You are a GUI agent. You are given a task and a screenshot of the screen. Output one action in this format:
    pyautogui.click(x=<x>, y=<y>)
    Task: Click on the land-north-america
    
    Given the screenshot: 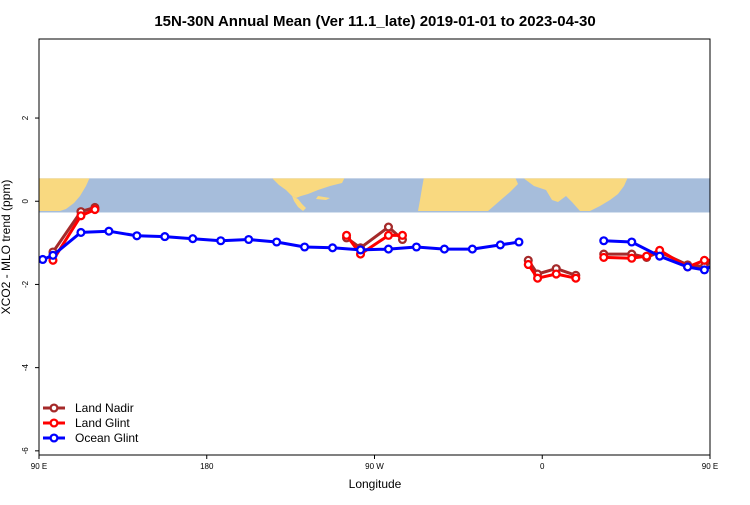 What is the action you would take?
    pyautogui.click(x=308, y=188)
    